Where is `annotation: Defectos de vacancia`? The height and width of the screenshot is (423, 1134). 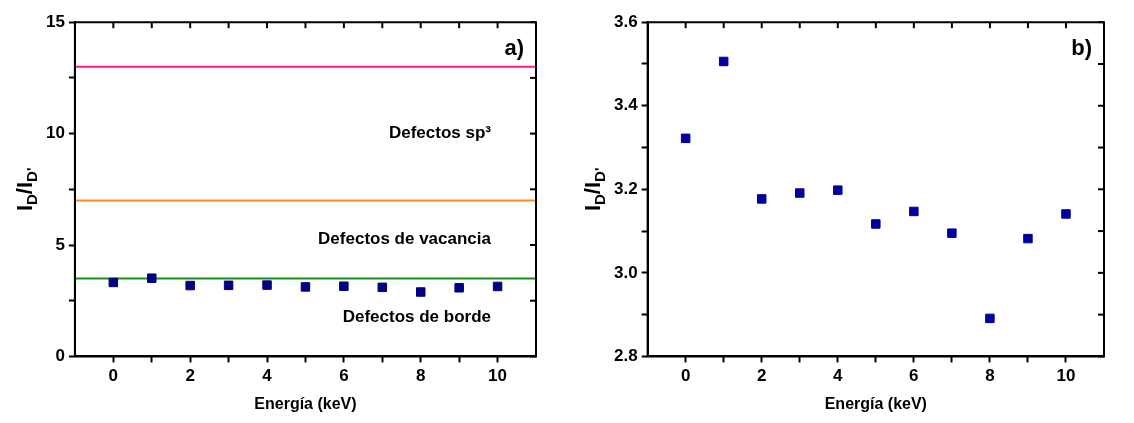 annotation: Defectos de vacancia is located at coordinates (405, 239).